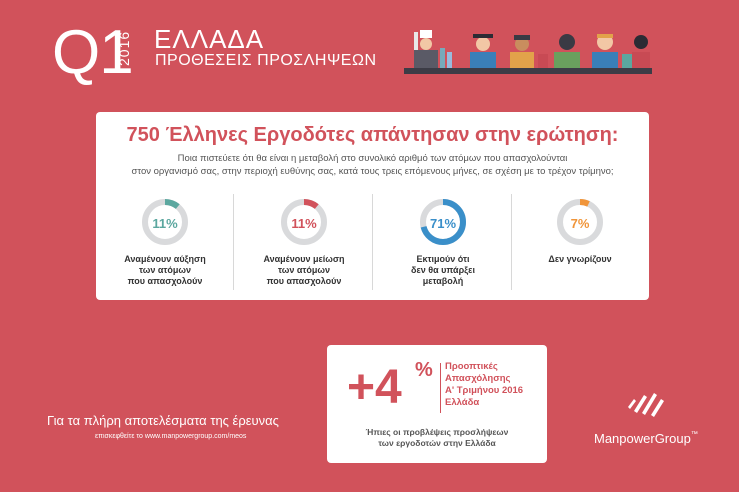 The image size is (739, 492). What do you see at coordinates (580, 247) in the screenshot?
I see `result-dont-know: 7% Δεν γνωρίζουν` at bounding box center [580, 247].